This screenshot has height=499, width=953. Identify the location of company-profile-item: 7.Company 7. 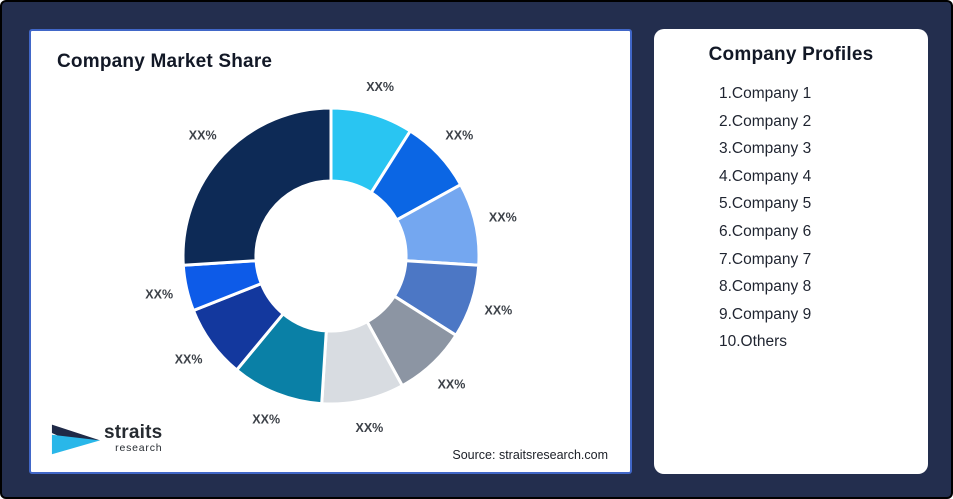
(765, 259).